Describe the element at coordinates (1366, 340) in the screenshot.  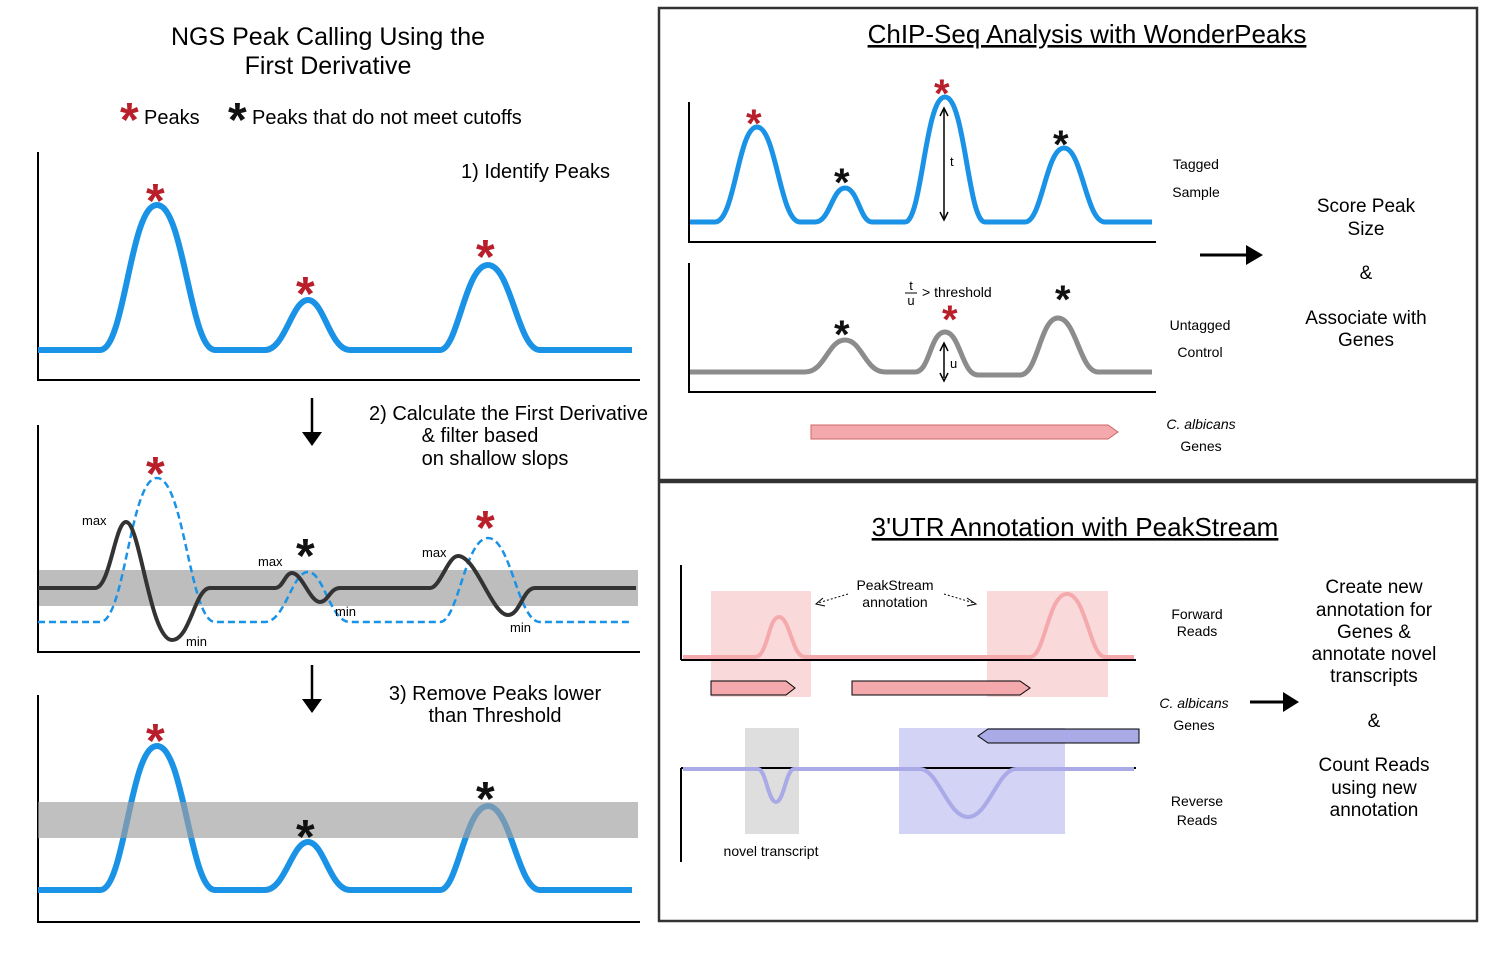
I see `assoc-line2: Genes` at that location.